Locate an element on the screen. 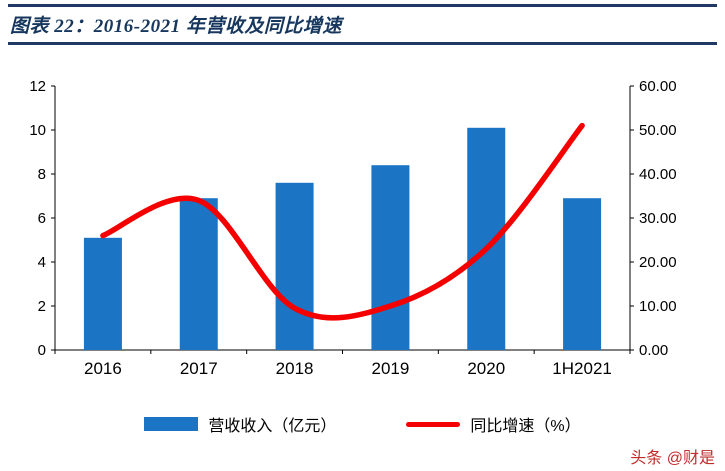  svg-text: 10.00 is located at coordinates (658, 306).